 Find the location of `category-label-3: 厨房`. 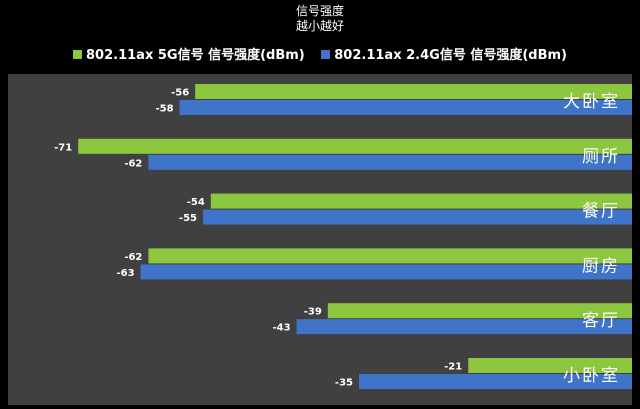

category-label-3: 厨房 is located at coordinates (601, 266).